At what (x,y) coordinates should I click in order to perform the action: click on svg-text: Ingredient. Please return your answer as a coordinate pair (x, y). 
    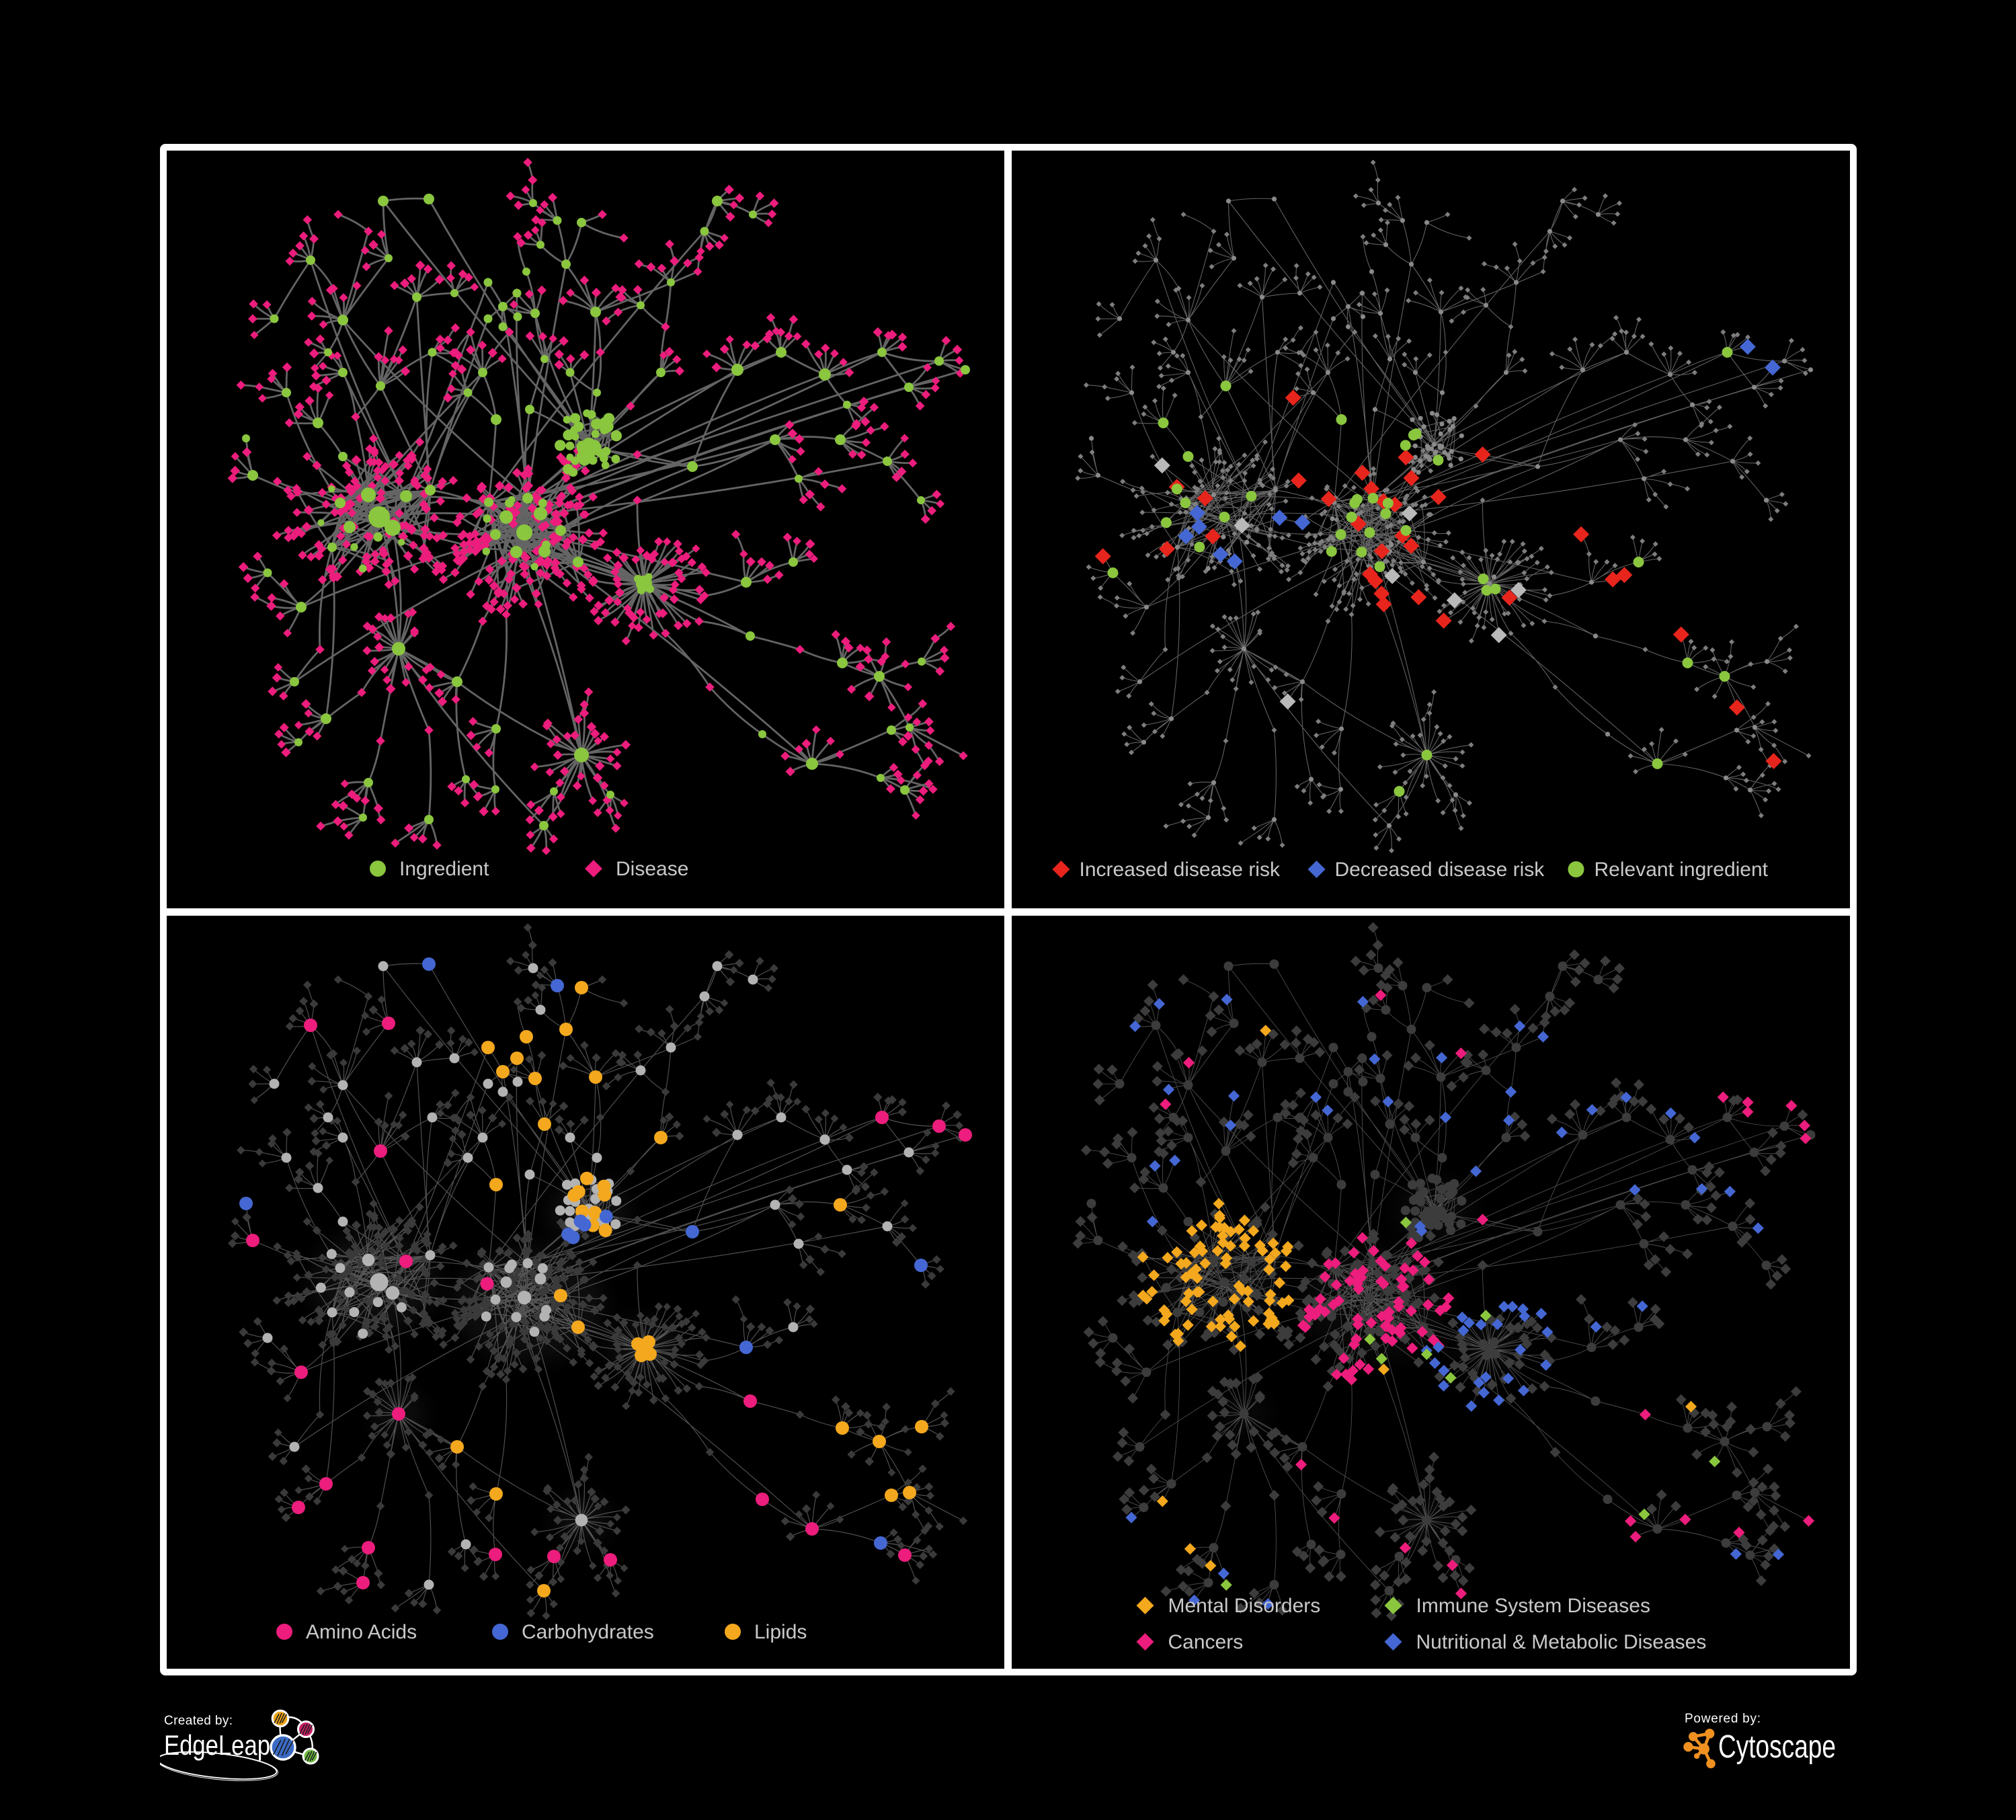
    Looking at the image, I should click on (444, 869).